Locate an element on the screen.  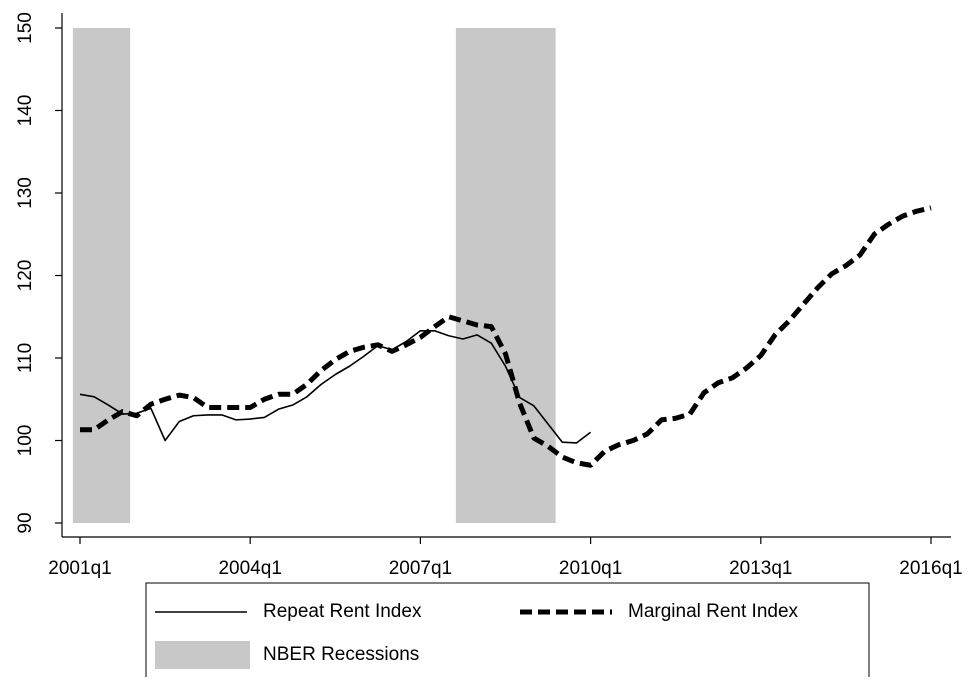
y-tick-label: 150 is located at coordinates (25, 28).